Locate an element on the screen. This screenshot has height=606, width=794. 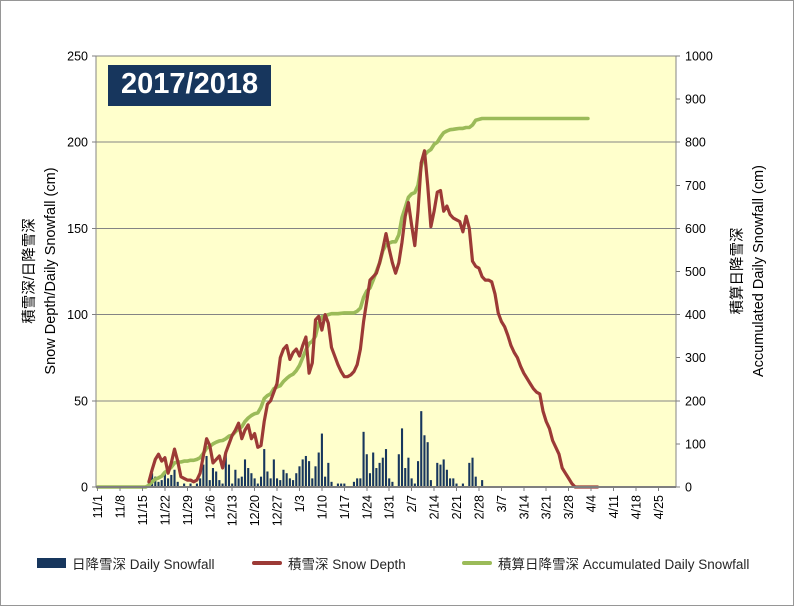
legend-label-snow-depth: 積雪深 Snow Depth is located at coordinates (347, 564).